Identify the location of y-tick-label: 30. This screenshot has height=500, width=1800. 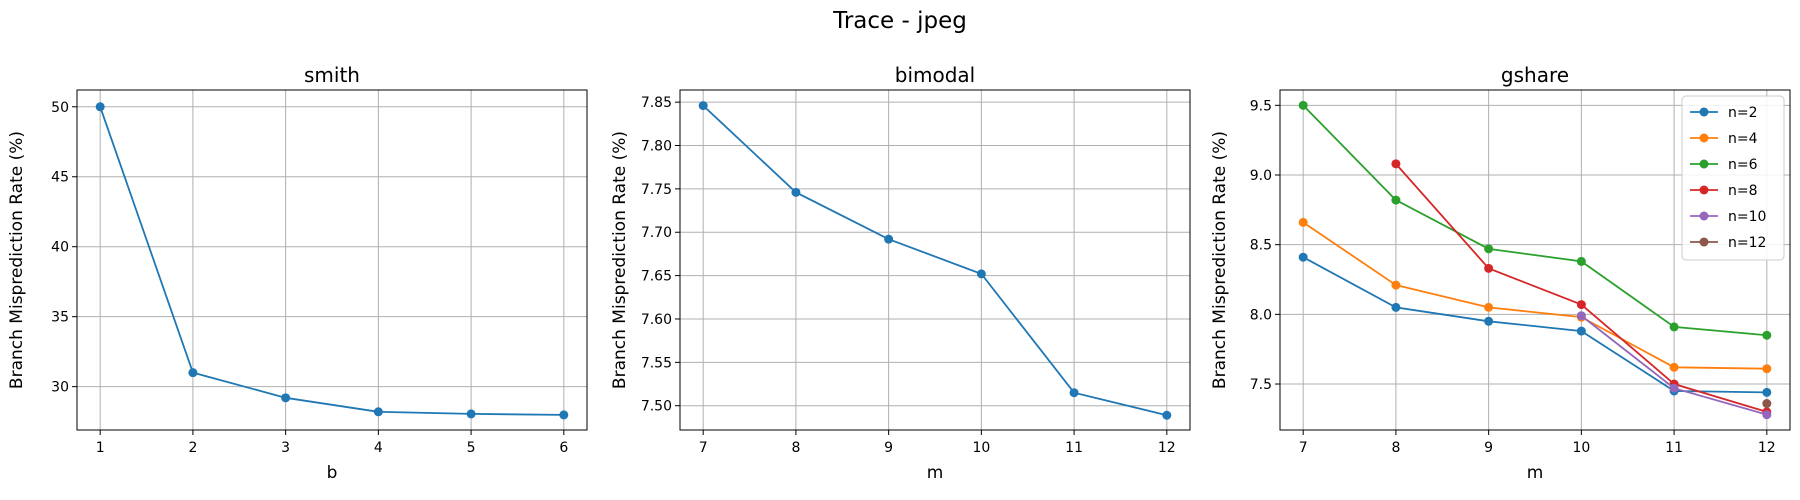
(60, 388).